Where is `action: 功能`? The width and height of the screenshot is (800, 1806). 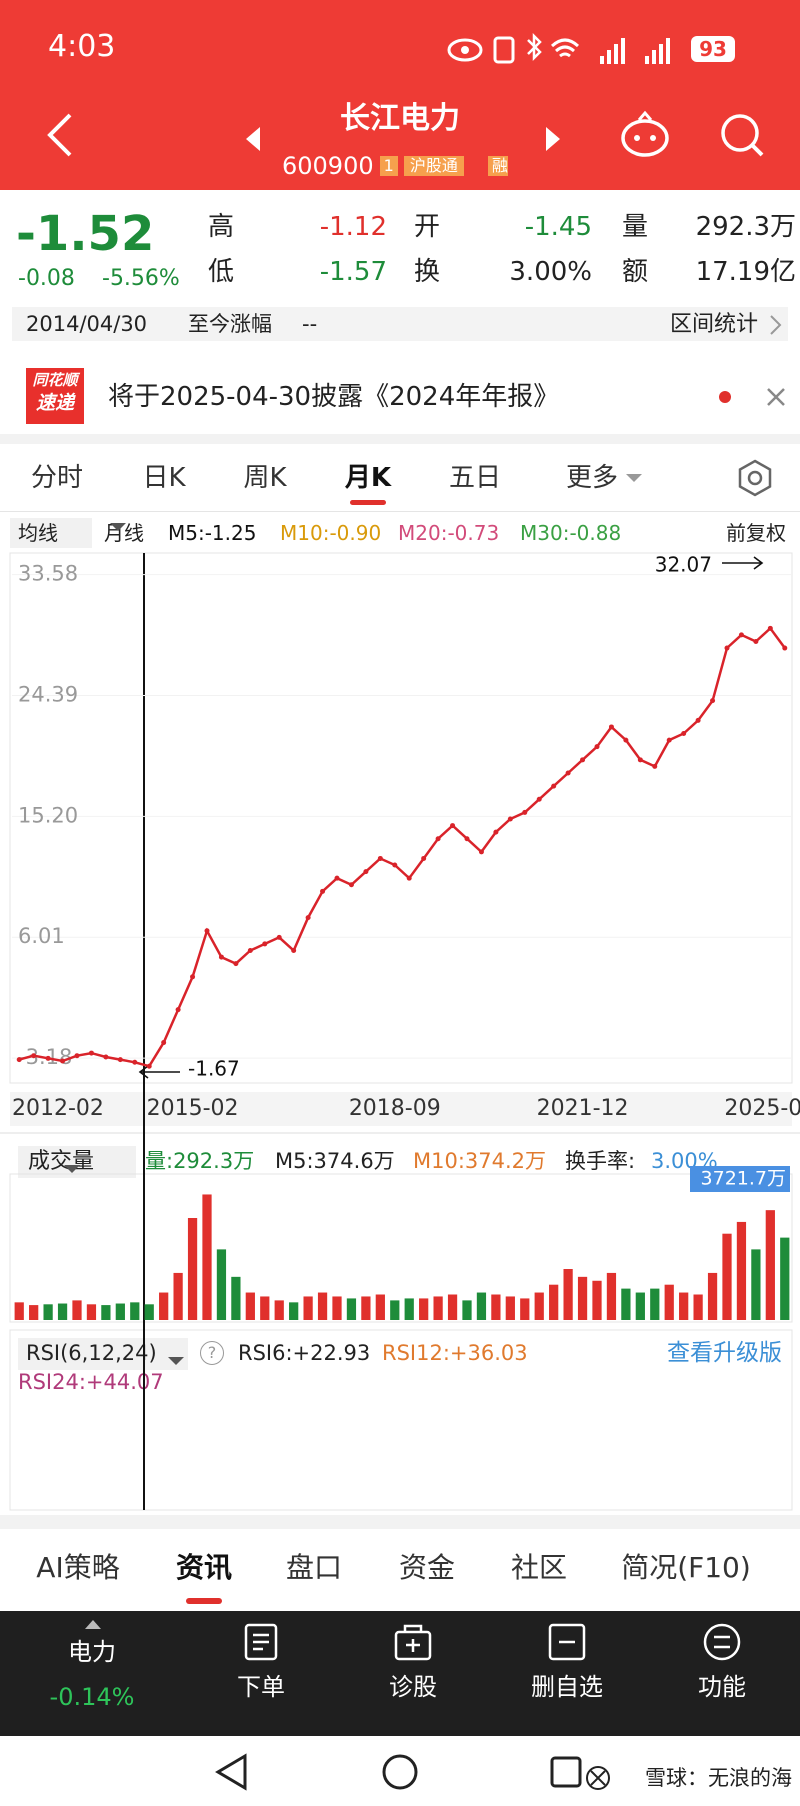
action: 功能 is located at coordinates (722, 1687).